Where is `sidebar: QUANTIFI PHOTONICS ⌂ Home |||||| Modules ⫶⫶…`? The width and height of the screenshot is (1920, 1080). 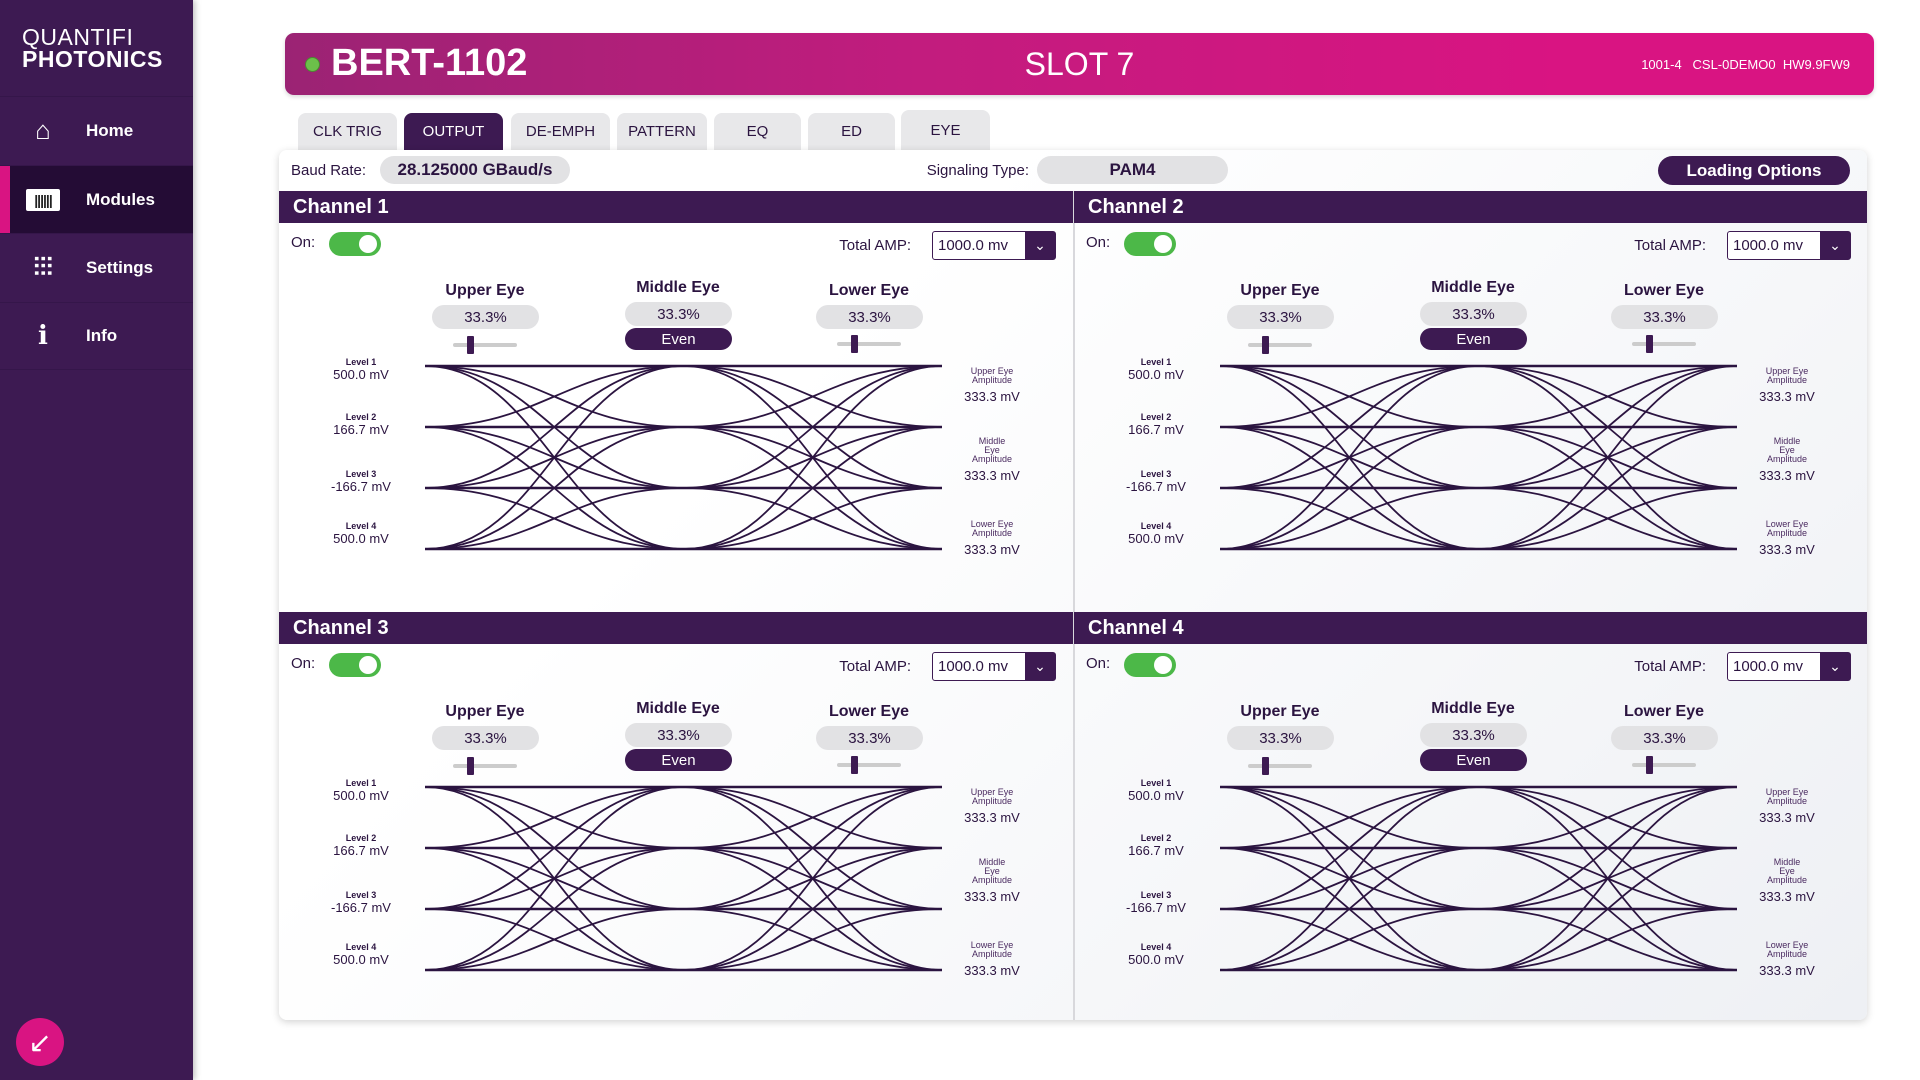 sidebar: QUANTIFI PHOTONICS ⌂ Home |||||| Modules ⫶⫶… is located at coordinates (96, 540).